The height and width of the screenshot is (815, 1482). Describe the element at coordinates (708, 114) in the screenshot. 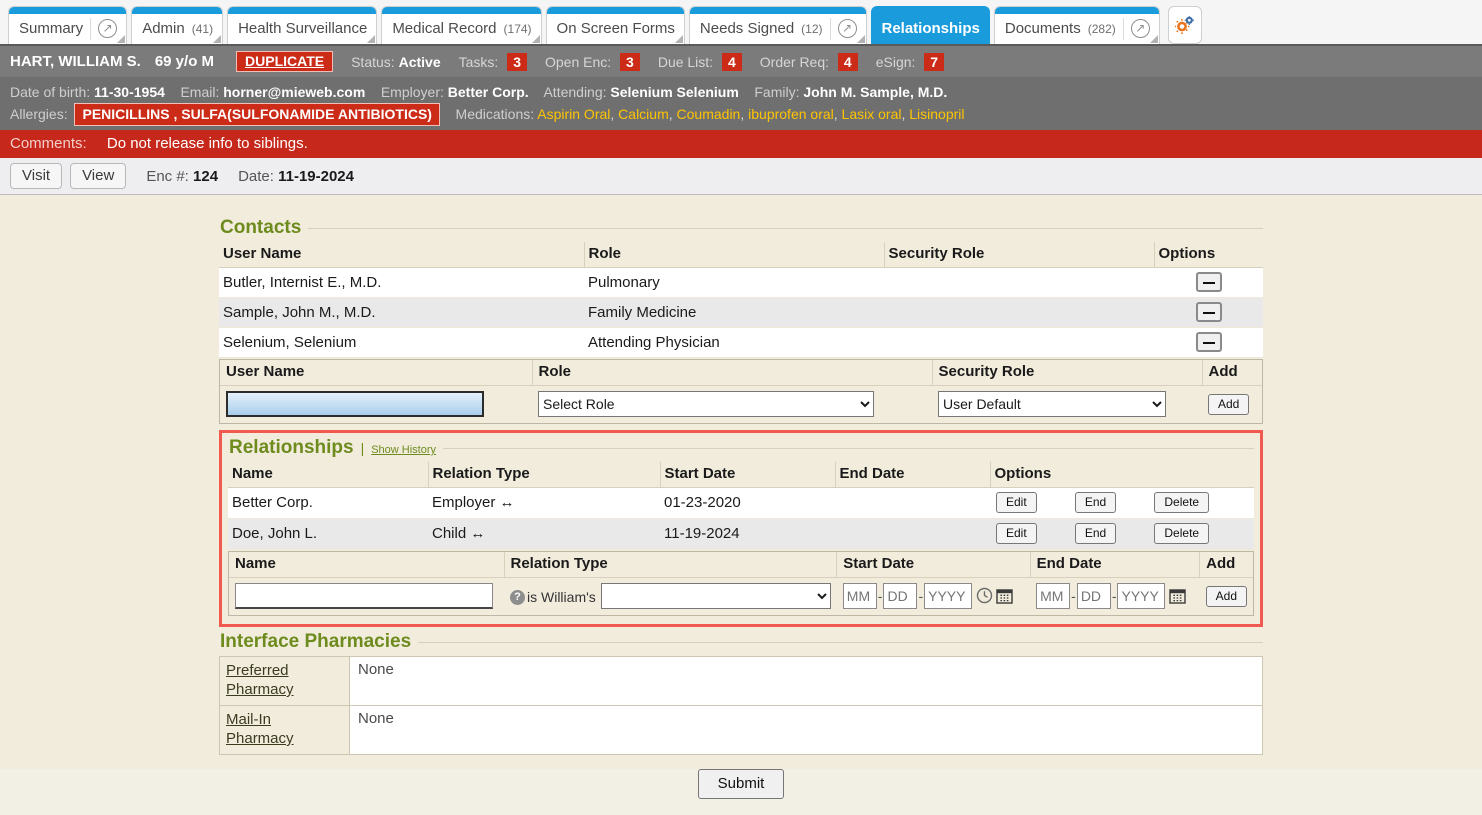

I see `medication-item: Coumadin` at that location.